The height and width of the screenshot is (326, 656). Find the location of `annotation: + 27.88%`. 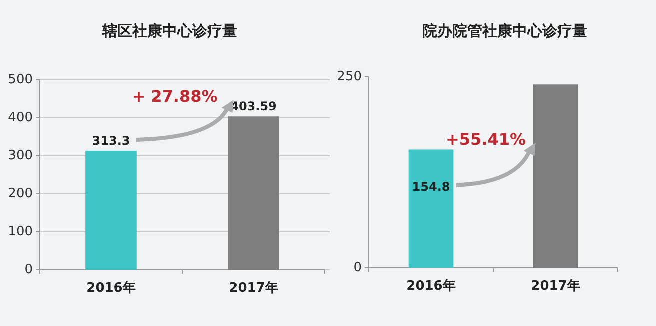

annotation: + 27.88% is located at coordinates (175, 96).